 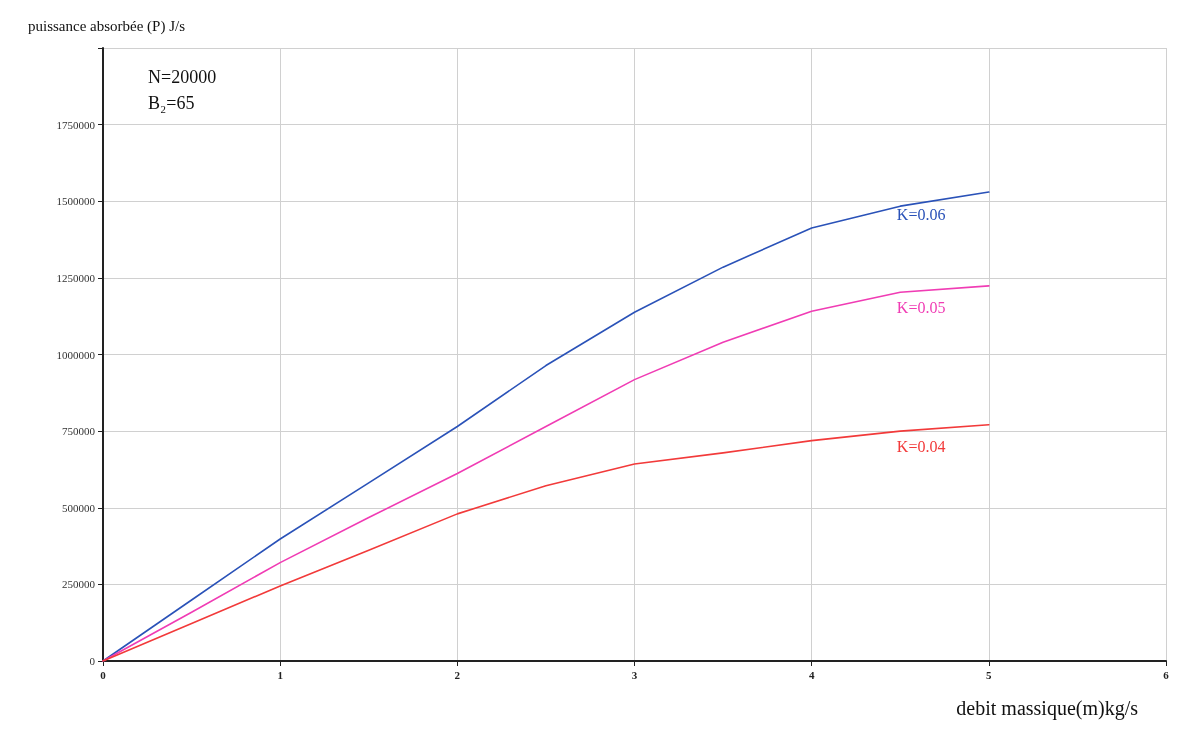 What do you see at coordinates (103, 674) in the screenshot?
I see `x-tick-label: 0` at bounding box center [103, 674].